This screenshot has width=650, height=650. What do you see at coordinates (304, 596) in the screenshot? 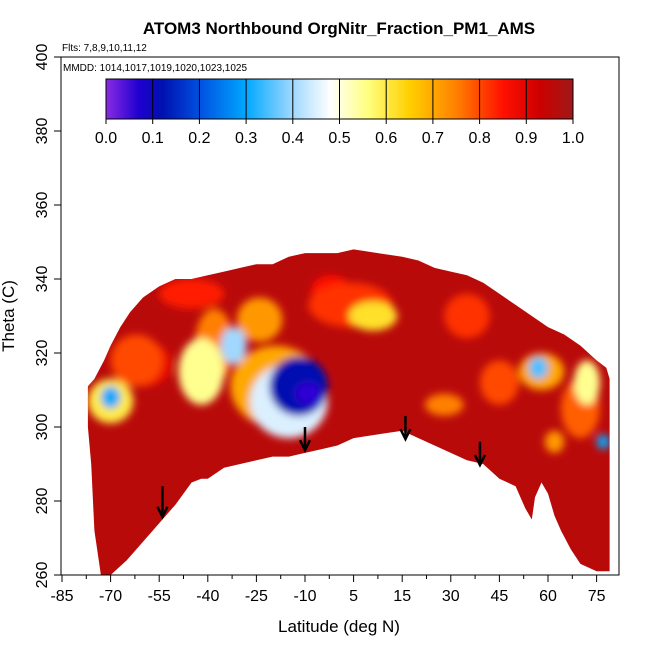
I see `x-tick-label: -10` at bounding box center [304, 596].